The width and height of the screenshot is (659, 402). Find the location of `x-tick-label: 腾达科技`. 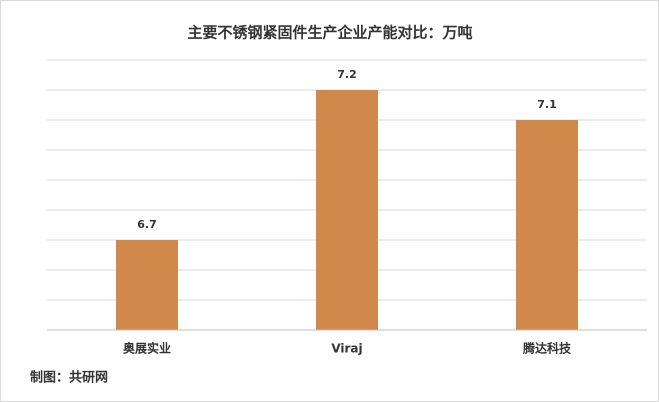

x-tick-label: 腾达科技 is located at coordinates (547, 348).